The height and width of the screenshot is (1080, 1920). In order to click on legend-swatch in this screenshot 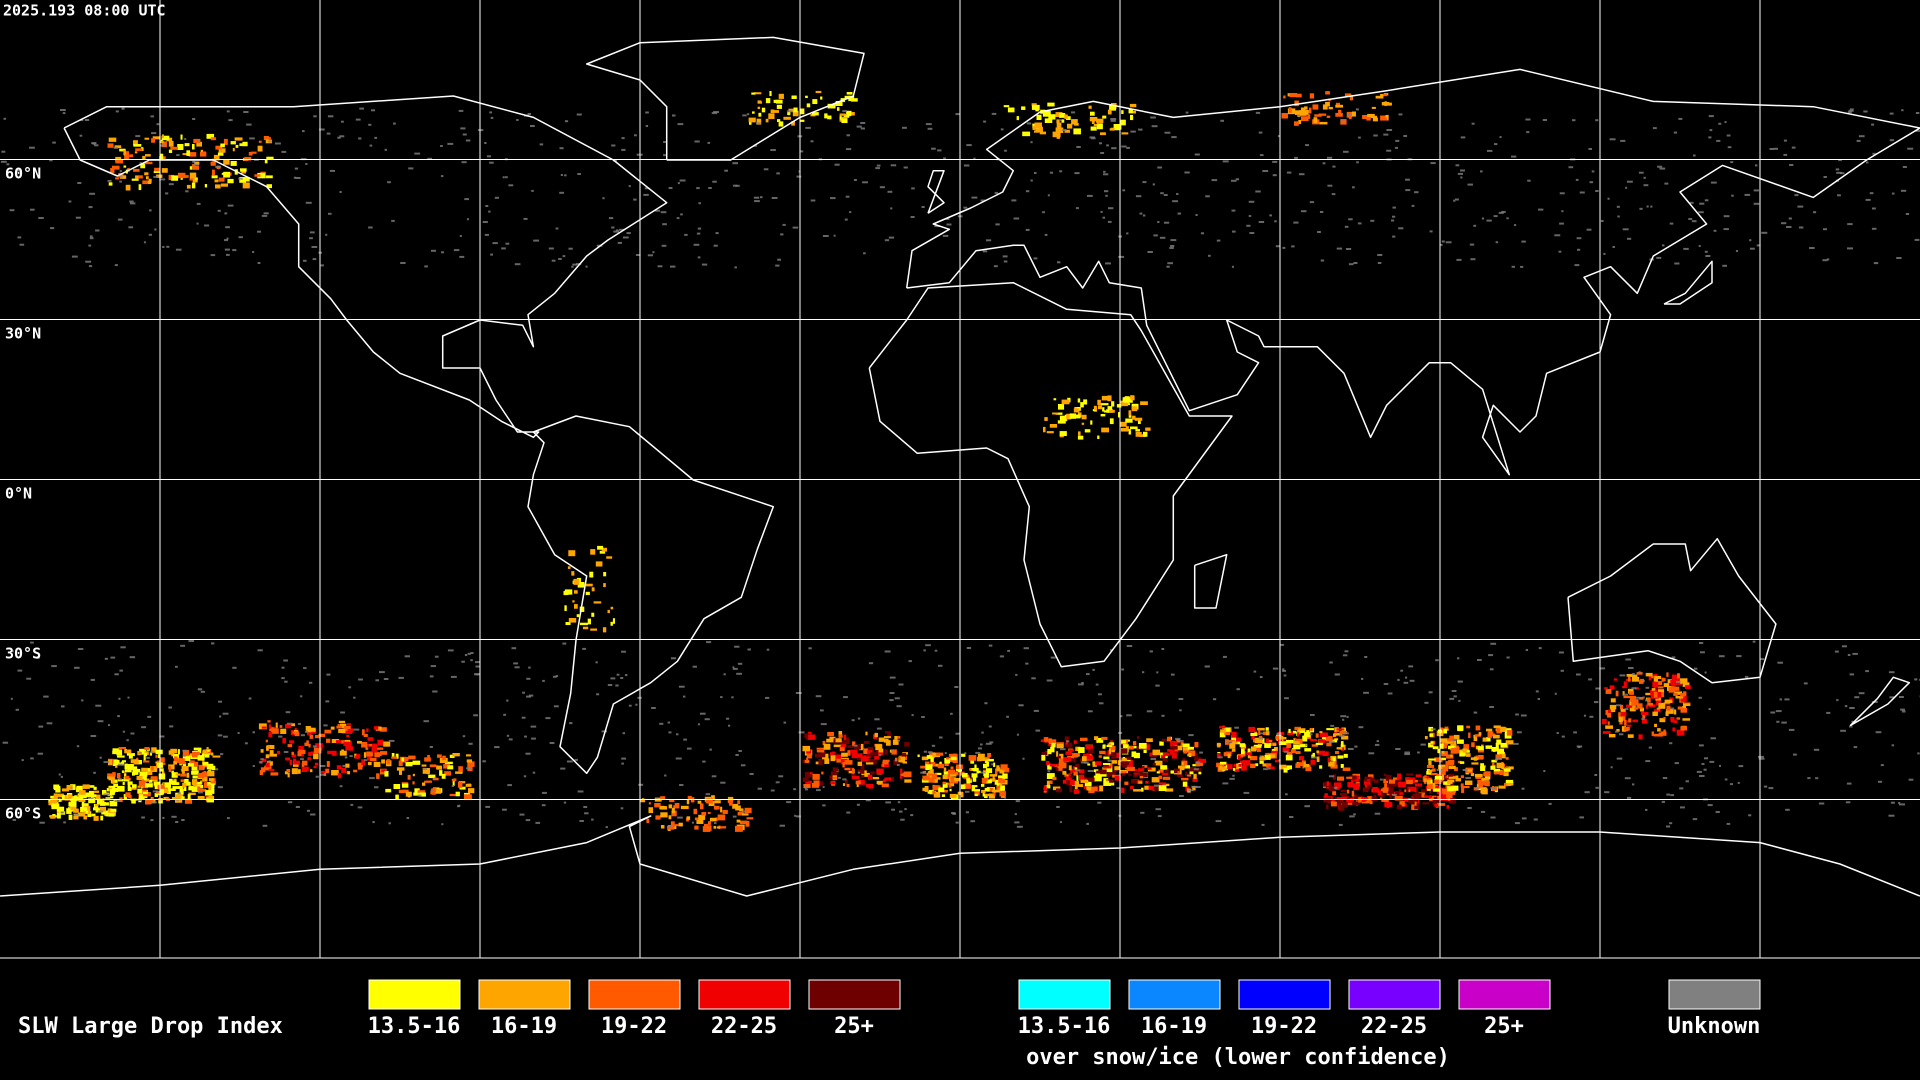, I will do `click(1394, 994)`.